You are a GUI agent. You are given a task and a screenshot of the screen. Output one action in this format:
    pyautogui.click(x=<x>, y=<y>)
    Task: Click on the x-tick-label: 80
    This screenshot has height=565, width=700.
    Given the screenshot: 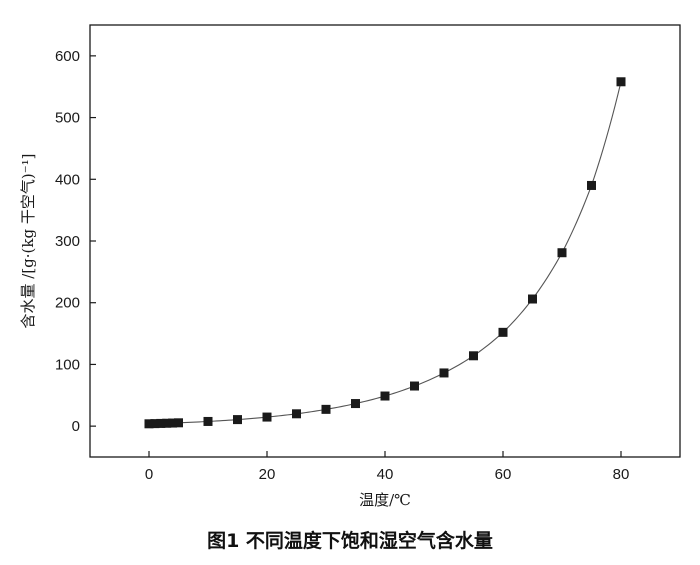 What is the action you would take?
    pyautogui.click(x=621, y=474)
    